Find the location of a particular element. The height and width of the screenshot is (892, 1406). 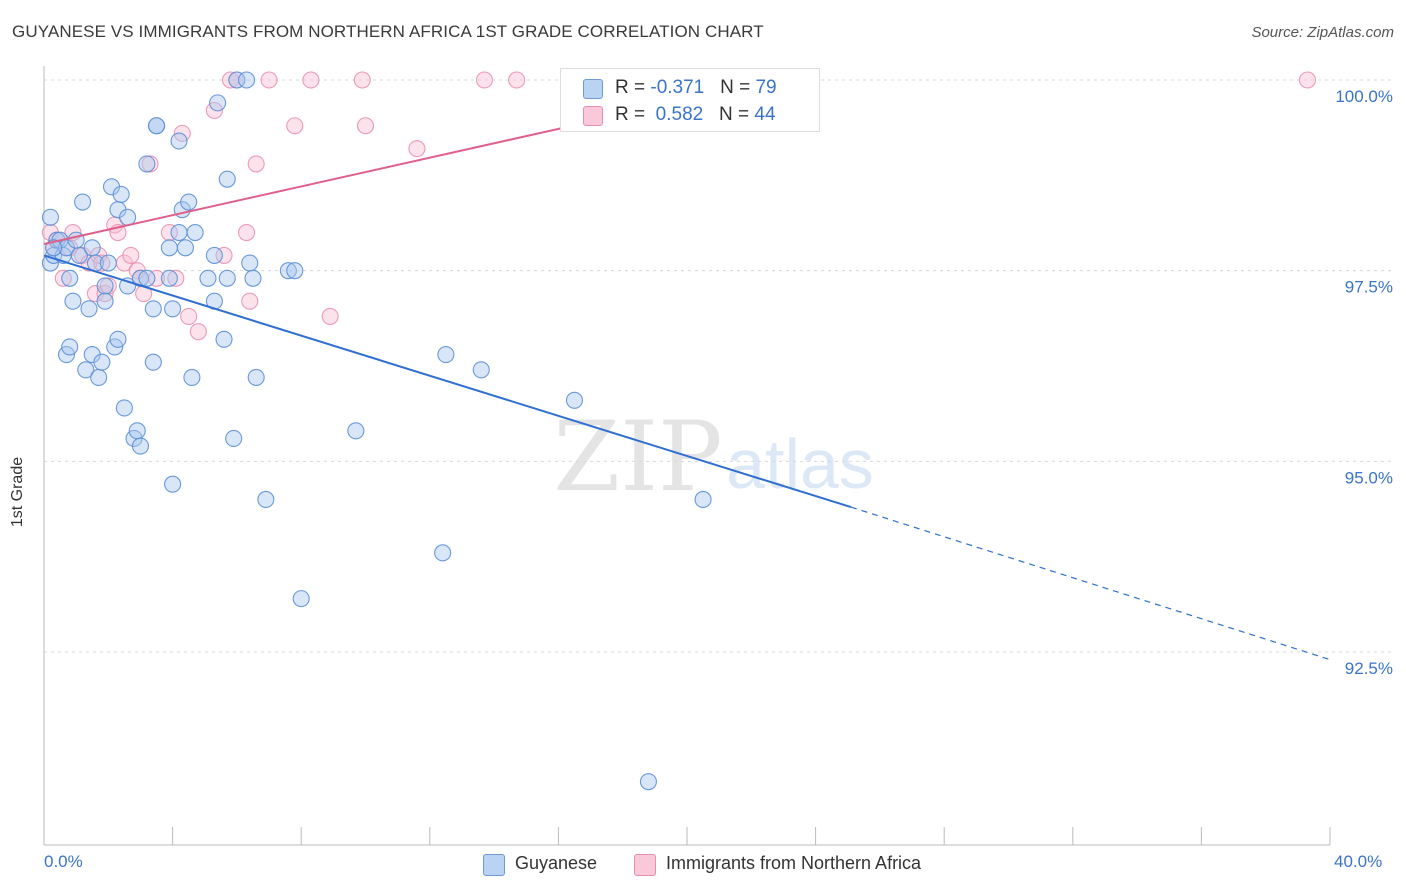

y-tick-label: 95.0% is located at coordinates (1369, 477).